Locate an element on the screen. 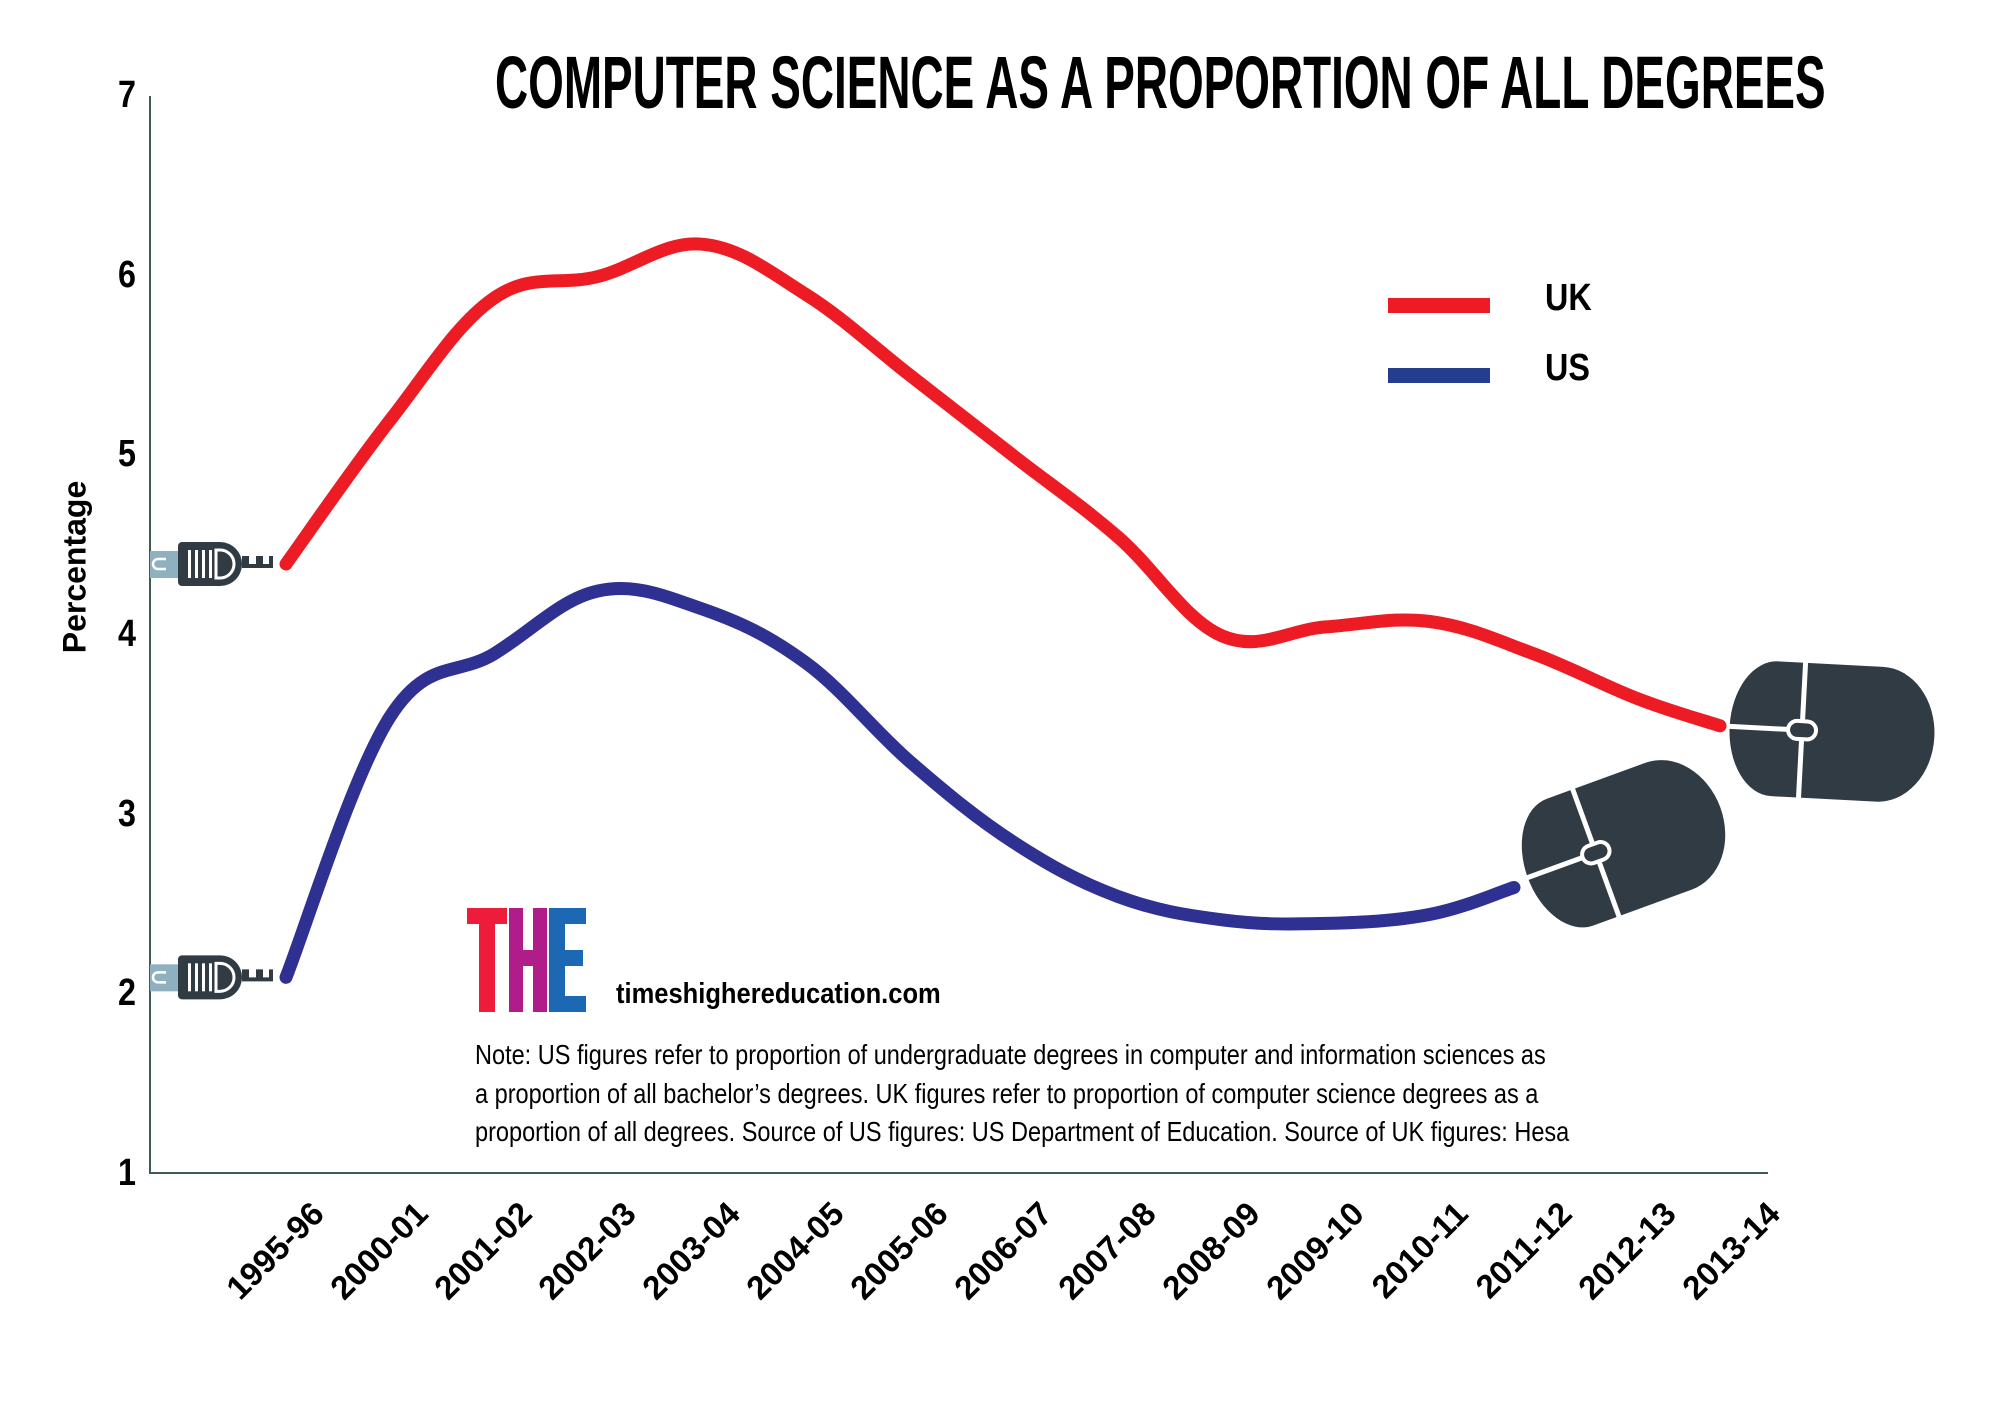  y-tick-label: 7 is located at coordinates (127, 94).